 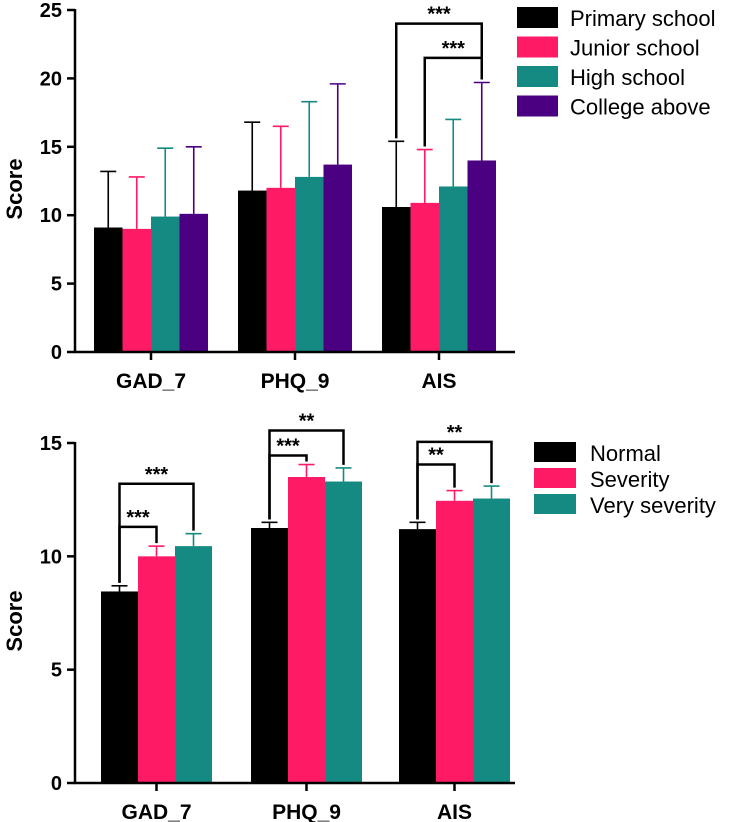 I want to click on y-tick-label: 25, so click(x=51, y=11).